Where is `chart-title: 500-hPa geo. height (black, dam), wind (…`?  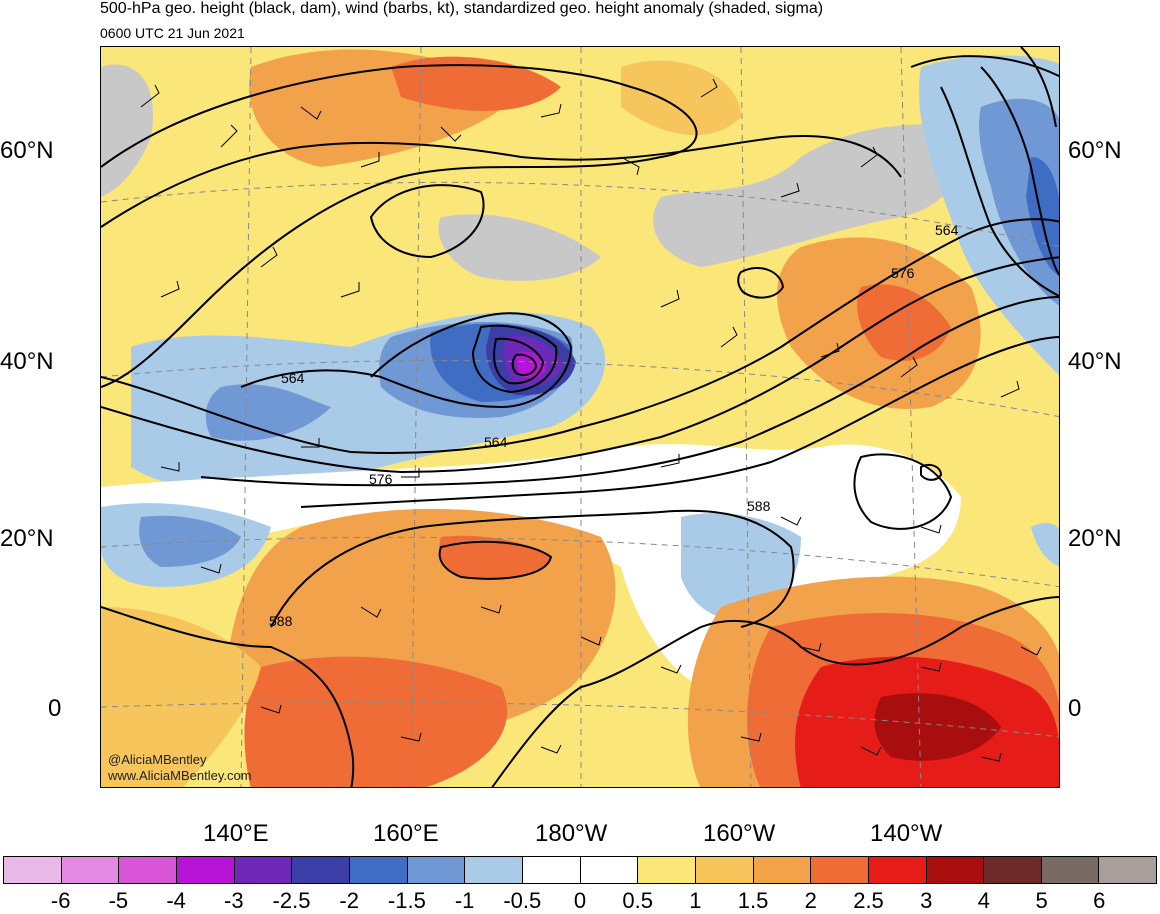 chart-title: 500-hPa geo. height (black, dam), wind (… is located at coordinates (462, 8).